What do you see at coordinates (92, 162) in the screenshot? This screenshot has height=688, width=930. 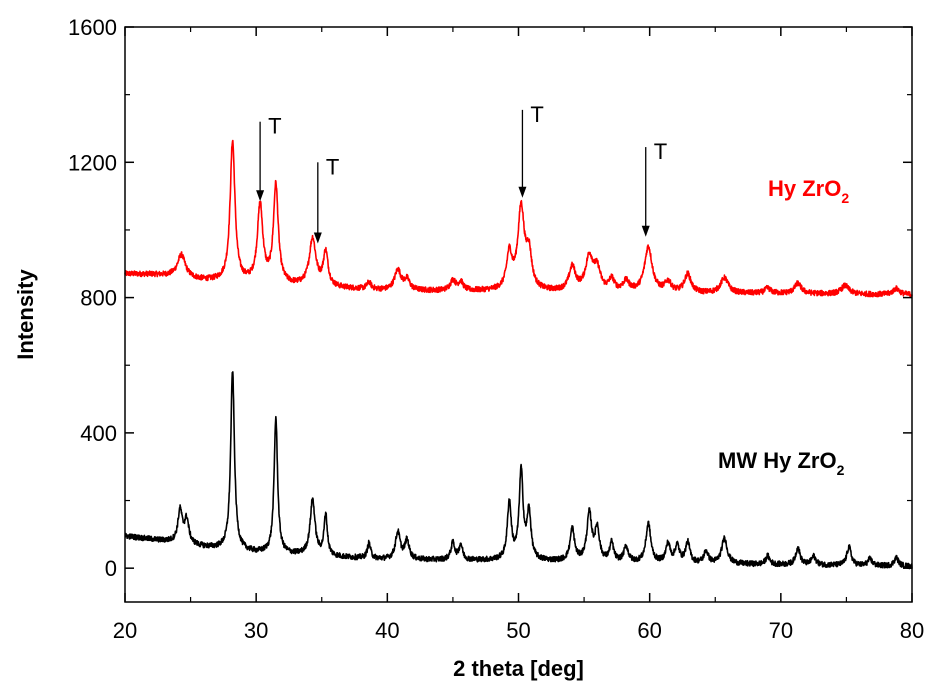 I see `y-tick-label: 1200` at bounding box center [92, 162].